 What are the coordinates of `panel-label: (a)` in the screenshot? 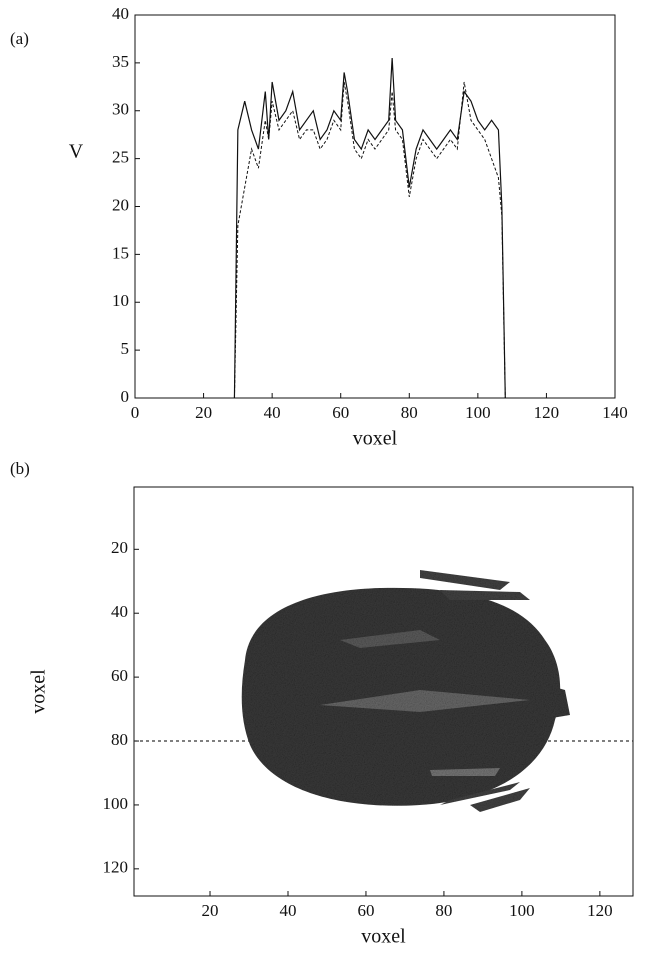 It's located at (19, 38).